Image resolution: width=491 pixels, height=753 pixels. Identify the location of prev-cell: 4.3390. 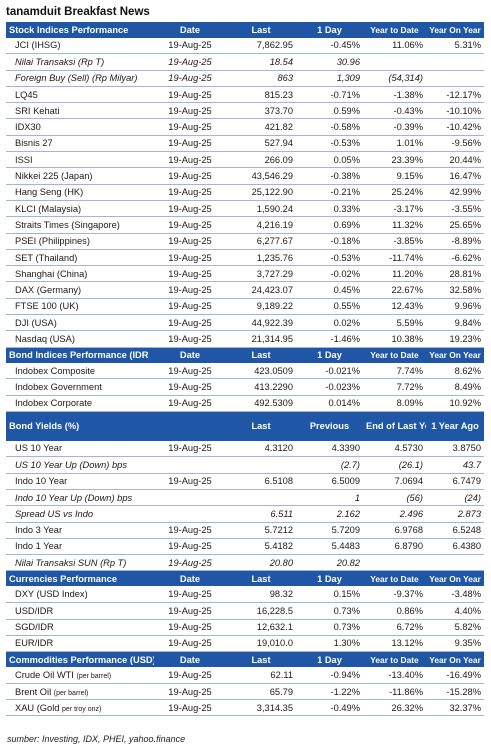
(329, 449).